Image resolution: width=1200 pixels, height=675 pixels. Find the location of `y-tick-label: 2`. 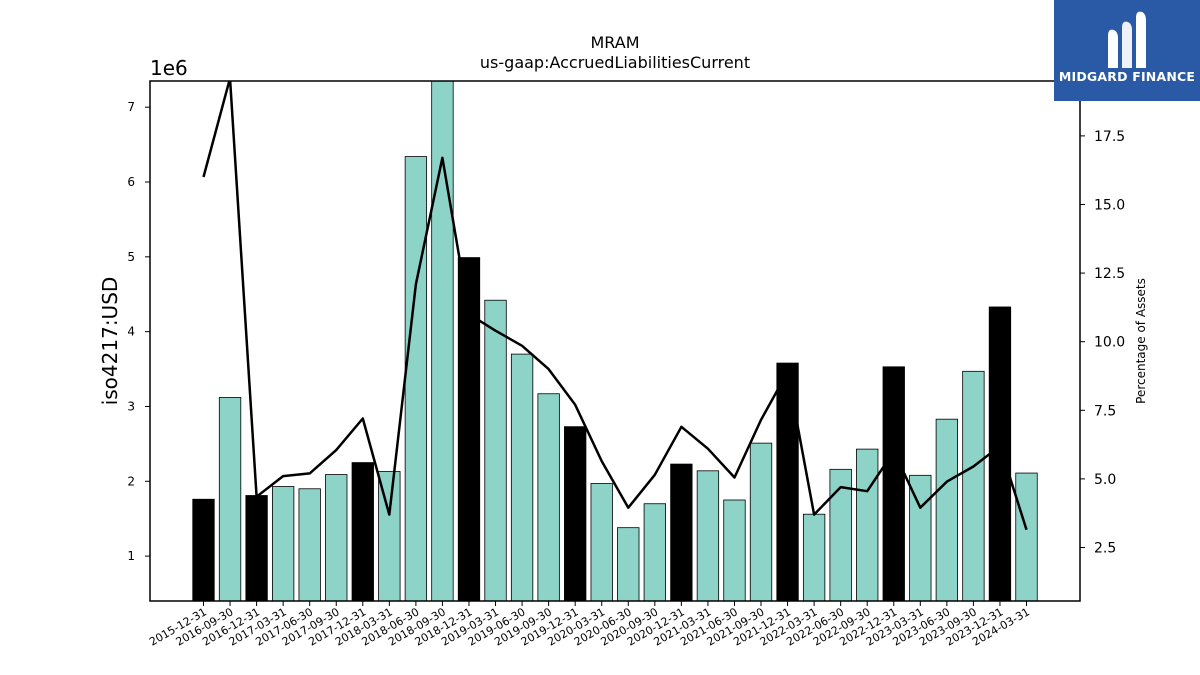

y-tick-label: 2 is located at coordinates (131, 481).